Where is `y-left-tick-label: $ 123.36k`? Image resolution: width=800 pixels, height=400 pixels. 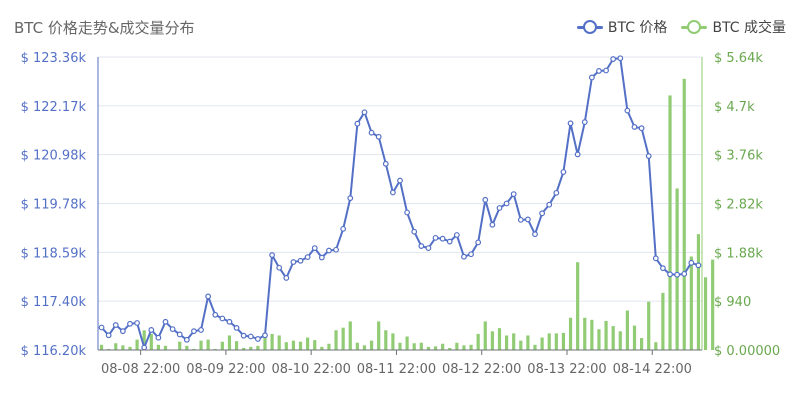 y-left-tick-label: $ 123.36k is located at coordinates (54, 58).